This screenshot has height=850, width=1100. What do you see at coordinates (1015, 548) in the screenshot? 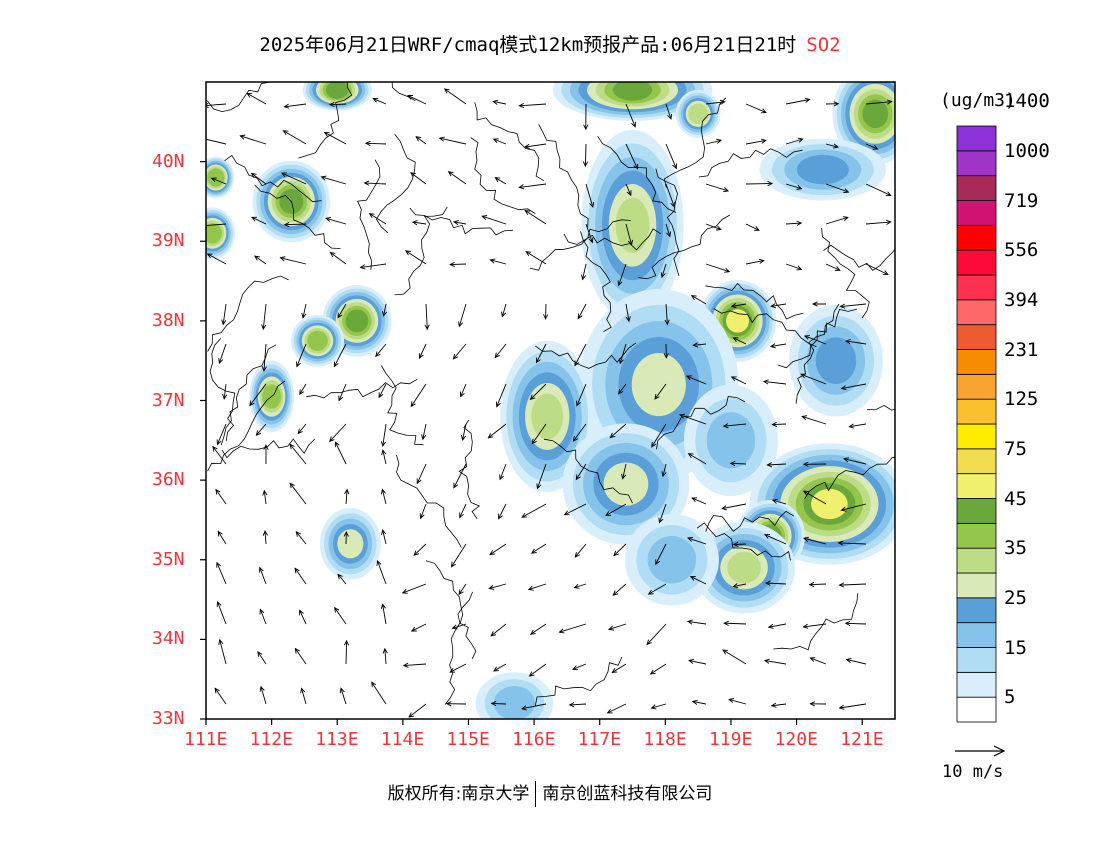
I see `colorbar-label: 35` at bounding box center [1015, 548].